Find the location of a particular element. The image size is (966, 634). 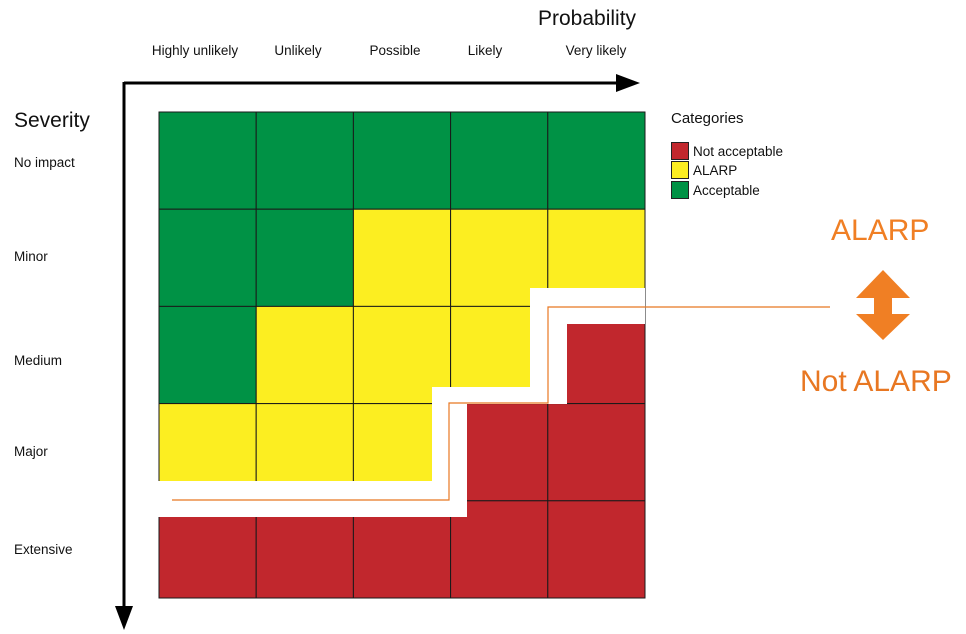

legend-title: Categories is located at coordinates (707, 118).